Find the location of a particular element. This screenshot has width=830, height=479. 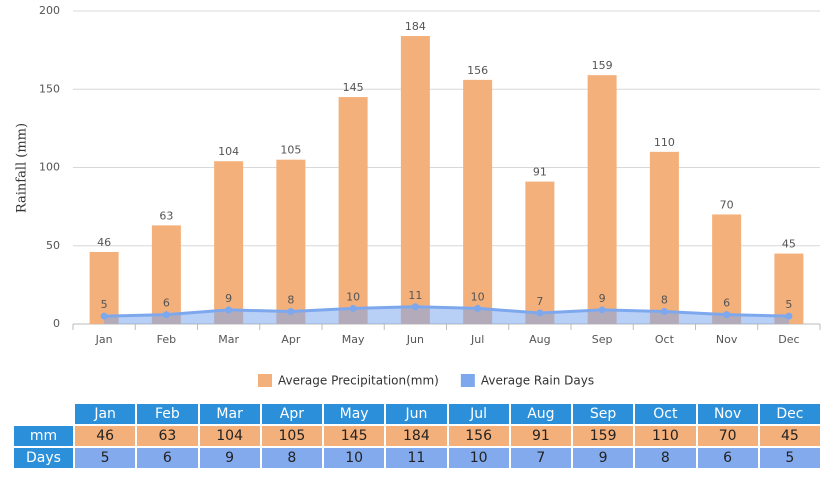

y-axis-label: Rainfall (mm) is located at coordinates (22, 168).